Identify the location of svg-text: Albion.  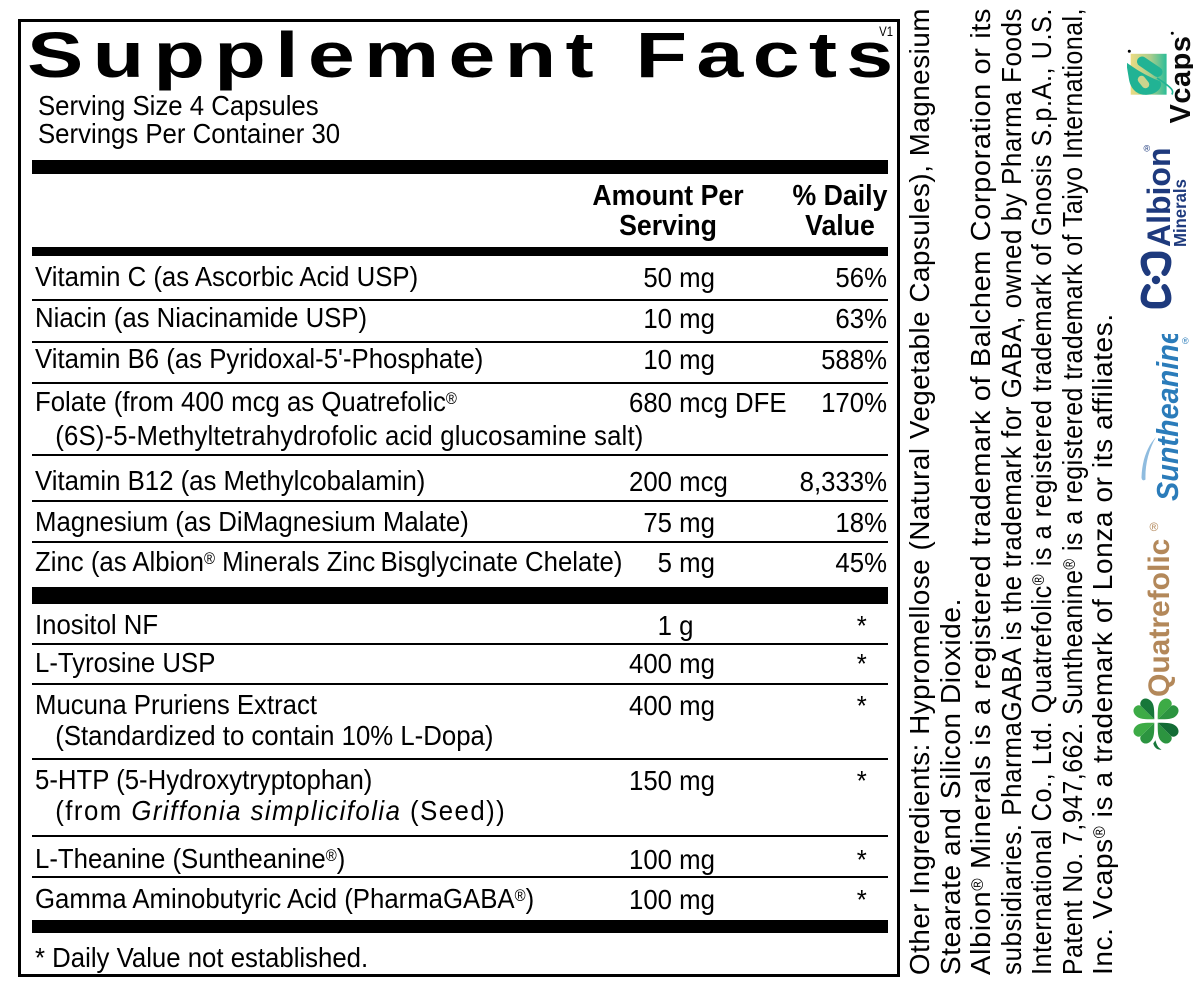
(1159, 197).